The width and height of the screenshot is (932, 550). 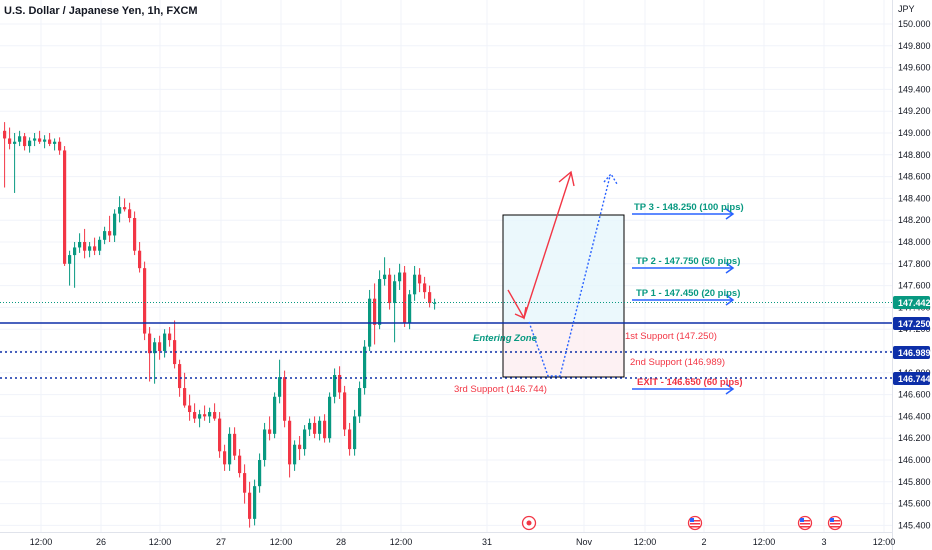 I want to click on entering-zone-upper-box, so click(x=563, y=269).